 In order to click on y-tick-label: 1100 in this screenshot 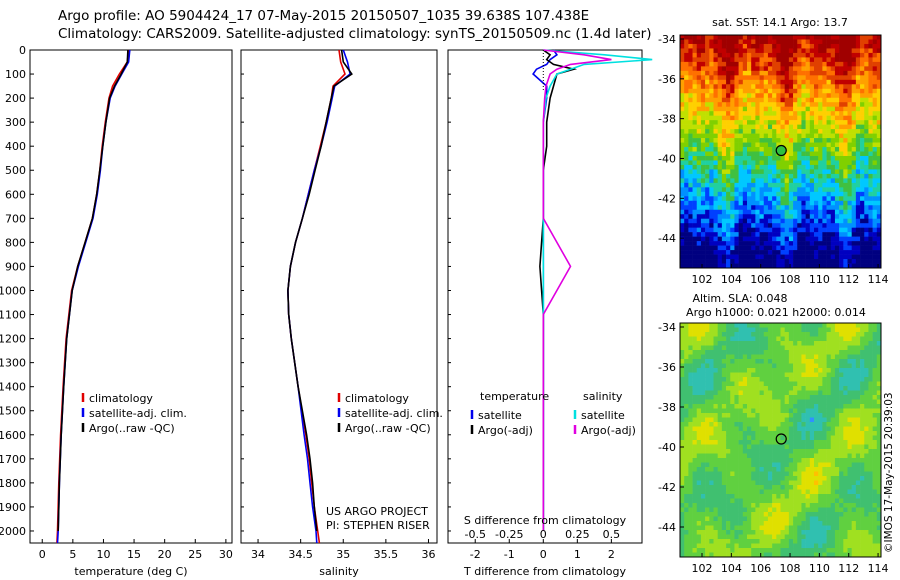, I will do `click(13, 315)`.